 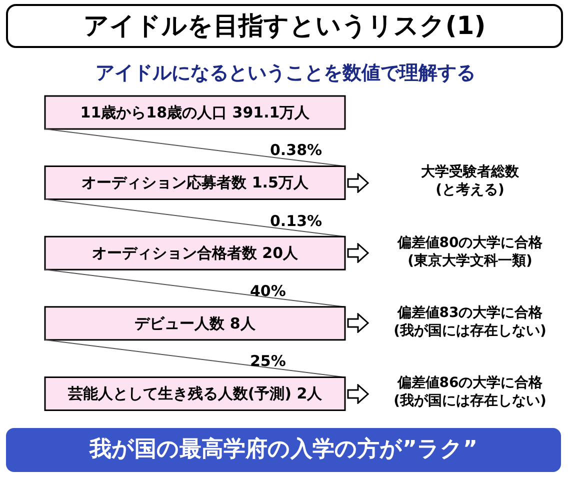 I want to click on text: 偏差値86の大学に合格 (我が国には存在しない), so click(x=470, y=392).